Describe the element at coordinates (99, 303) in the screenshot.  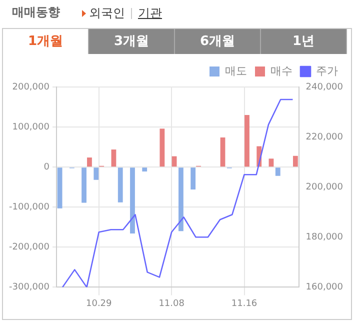
I see `x-tick-label: 10.29` at that location.